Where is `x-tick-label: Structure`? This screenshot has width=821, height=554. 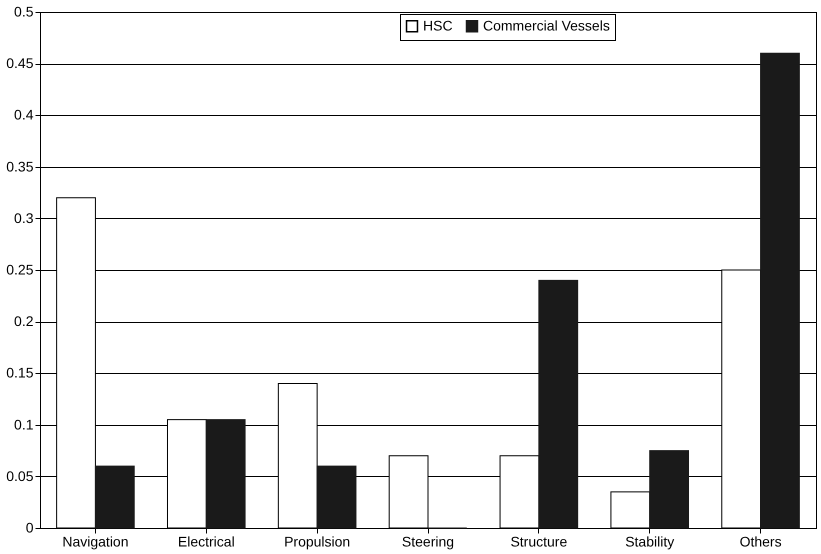 x-tick-label: Structure is located at coordinates (539, 542).